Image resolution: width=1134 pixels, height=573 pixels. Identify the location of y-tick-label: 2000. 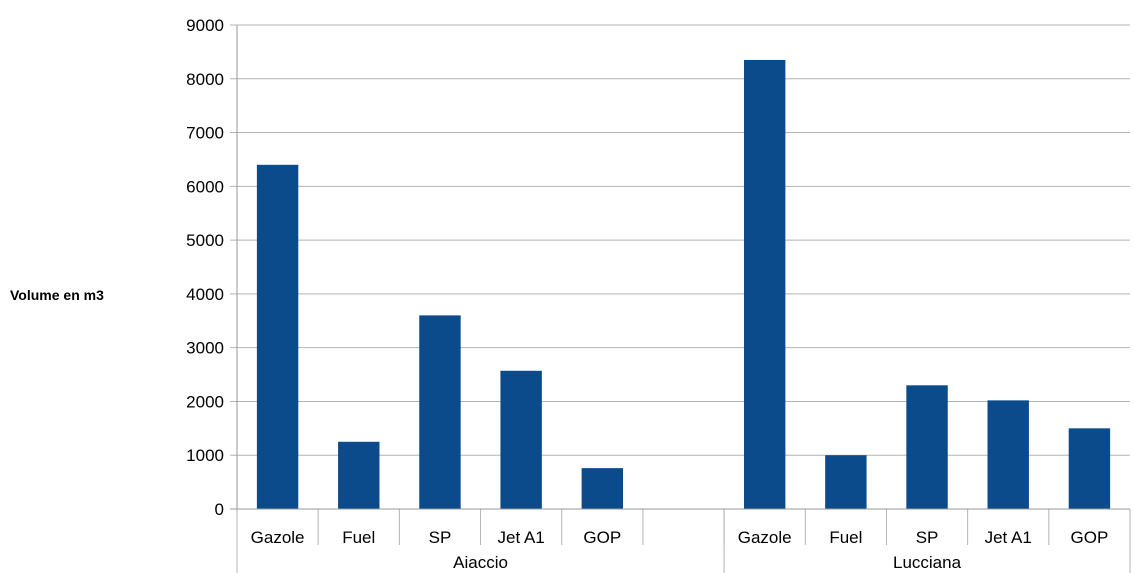
(205, 401).